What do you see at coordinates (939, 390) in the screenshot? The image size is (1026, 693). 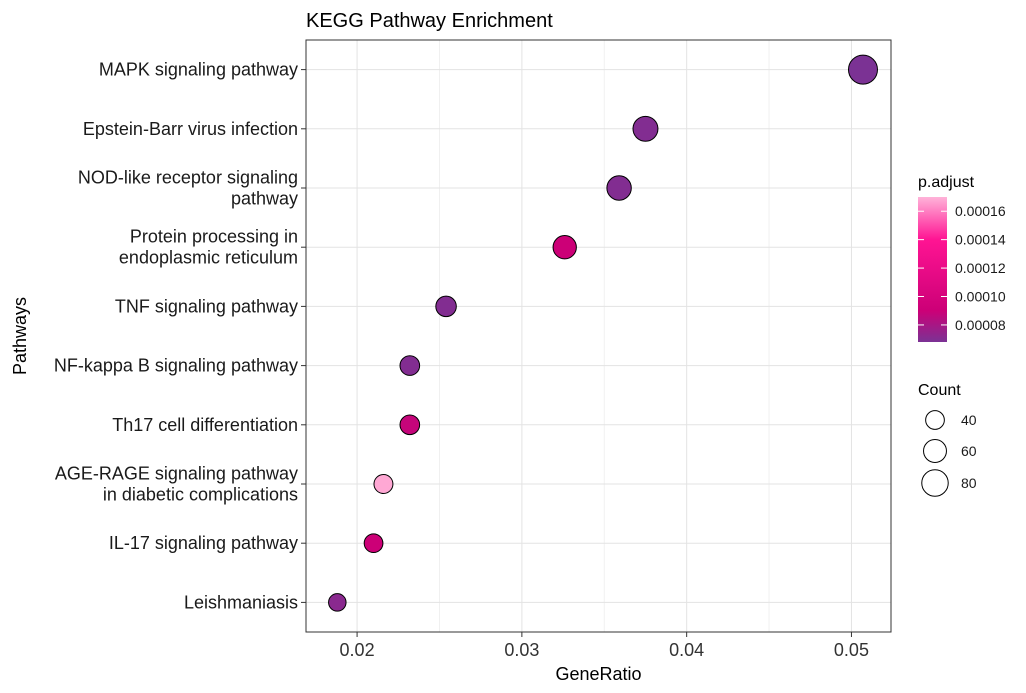 I see `size-legend-title: Count` at bounding box center [939, 390].